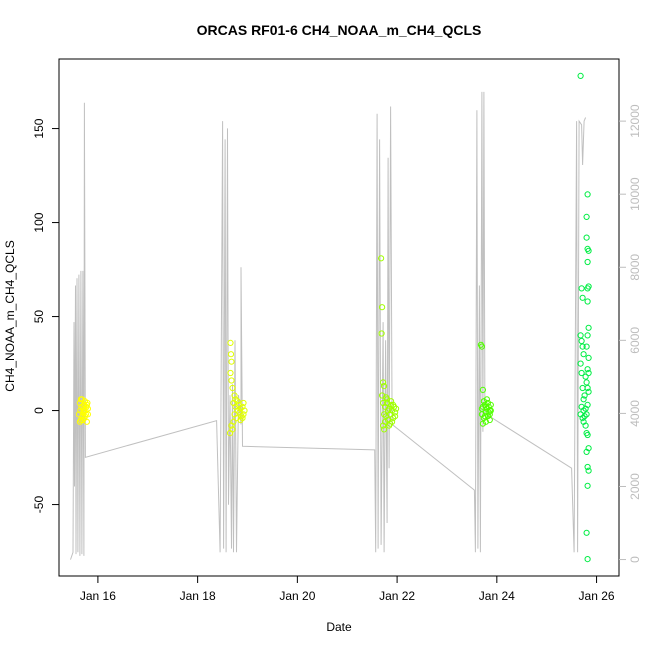 The width and height of the screenshot is (650, 650). I want to click on x-tick-label: Jan 20, so click(297, 596).